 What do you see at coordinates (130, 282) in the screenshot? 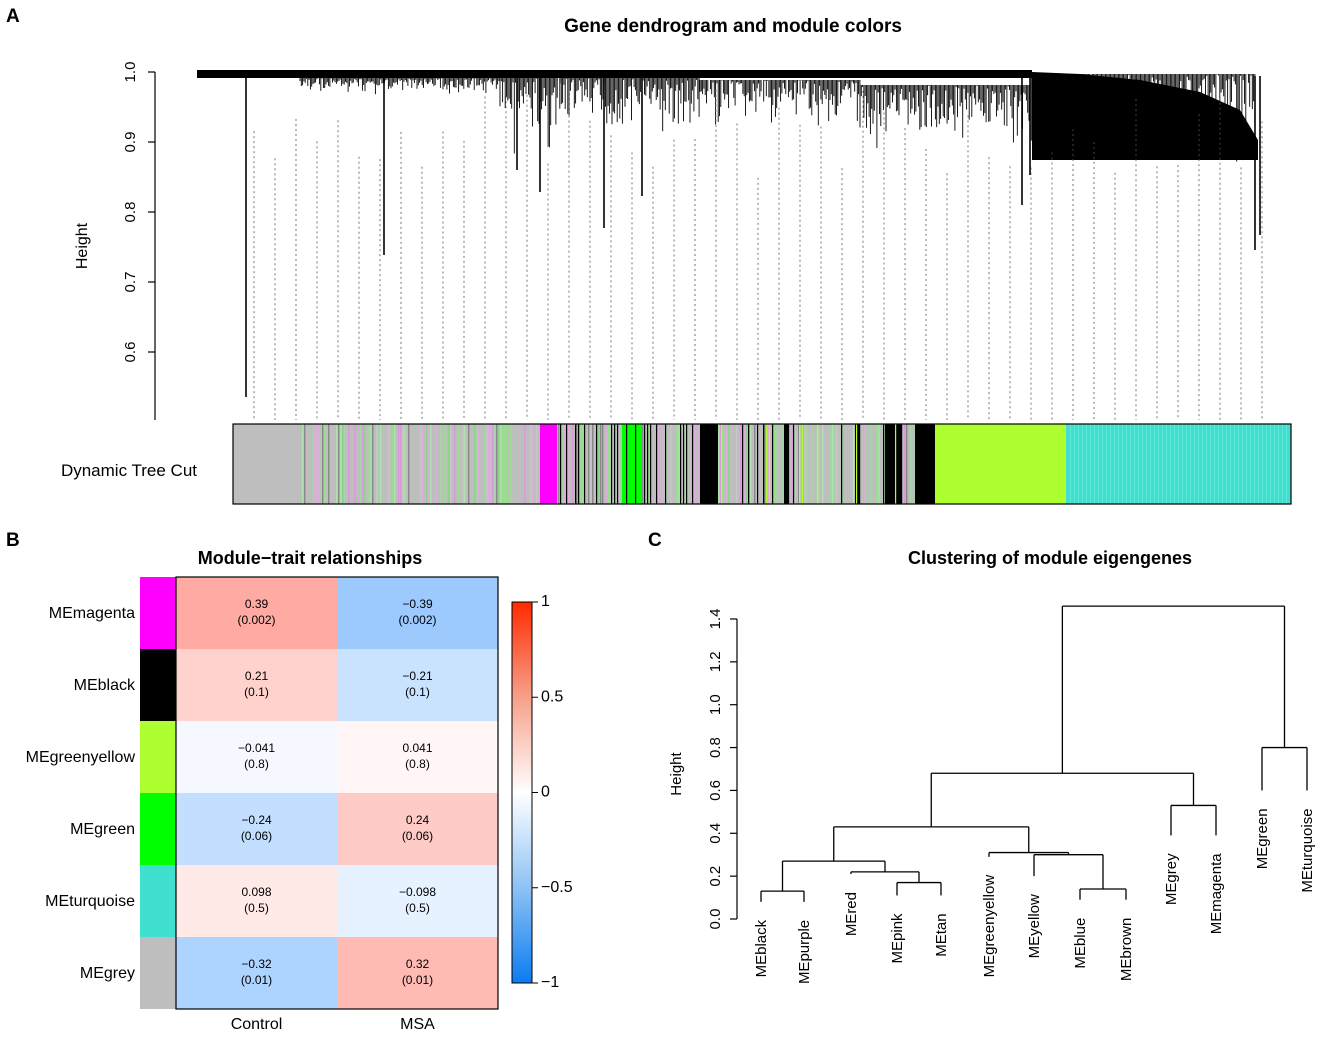
I see `a-y-tick-label: 0.7` at bounding box center [130, 282].